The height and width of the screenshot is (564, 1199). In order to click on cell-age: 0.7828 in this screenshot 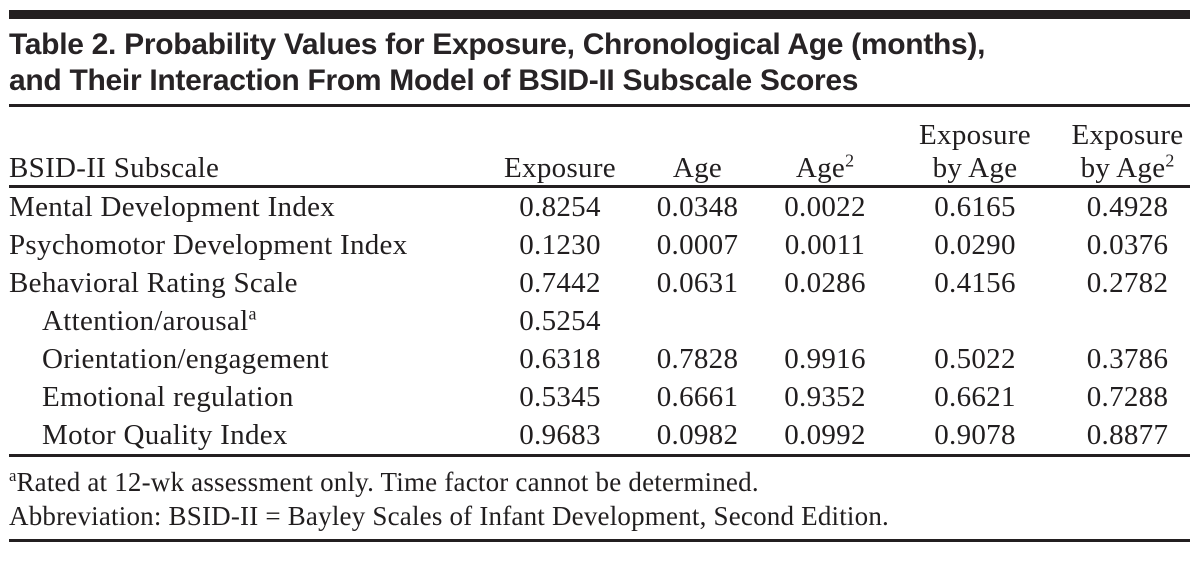, I will do `click(697, 359)`.